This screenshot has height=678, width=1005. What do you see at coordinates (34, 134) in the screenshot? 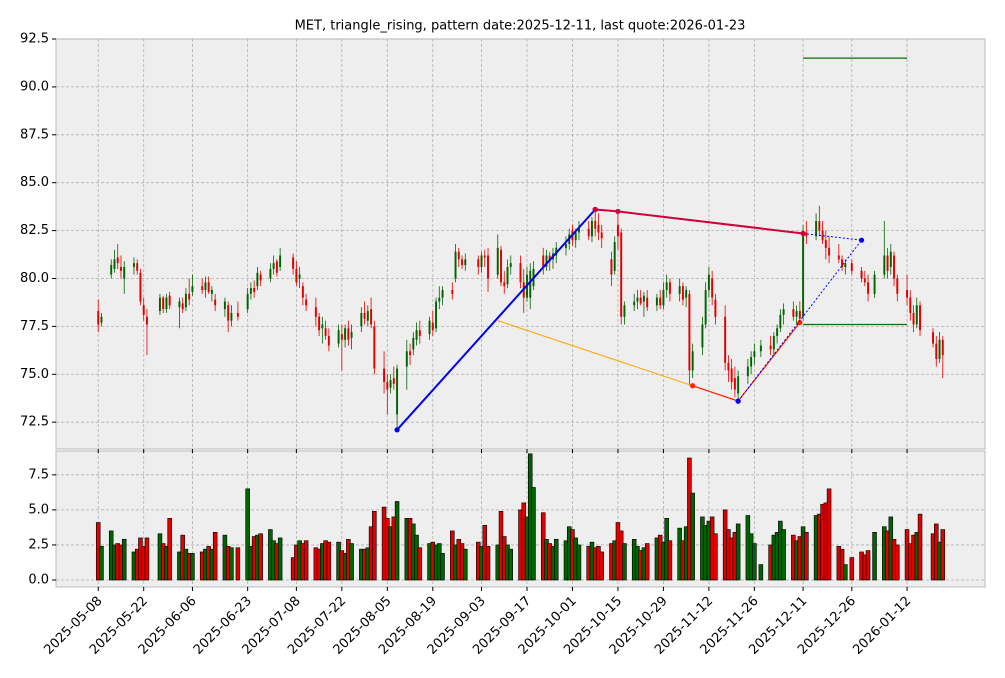
I see `y-tick-label: 87.5` at bounding box center [34, 134].